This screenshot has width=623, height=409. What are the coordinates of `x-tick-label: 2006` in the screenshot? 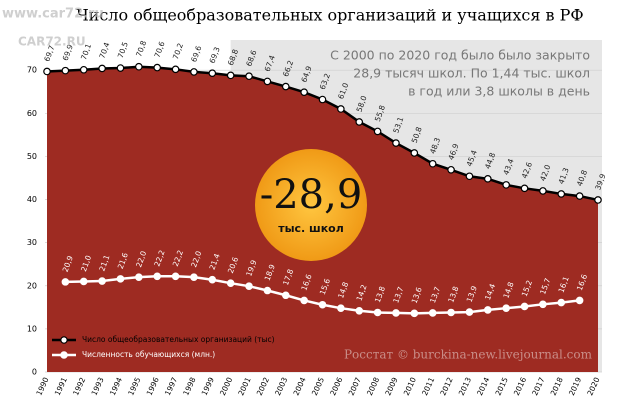 It's located at (336, 386).